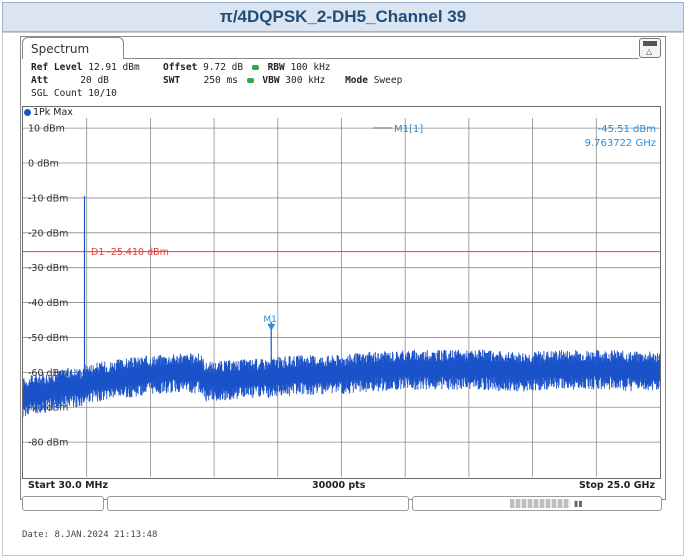  What do you see at coordinates (53, 112) in the screenshot?
I see `trace-name: 1Pk Max` at bounding box center [53, 112].